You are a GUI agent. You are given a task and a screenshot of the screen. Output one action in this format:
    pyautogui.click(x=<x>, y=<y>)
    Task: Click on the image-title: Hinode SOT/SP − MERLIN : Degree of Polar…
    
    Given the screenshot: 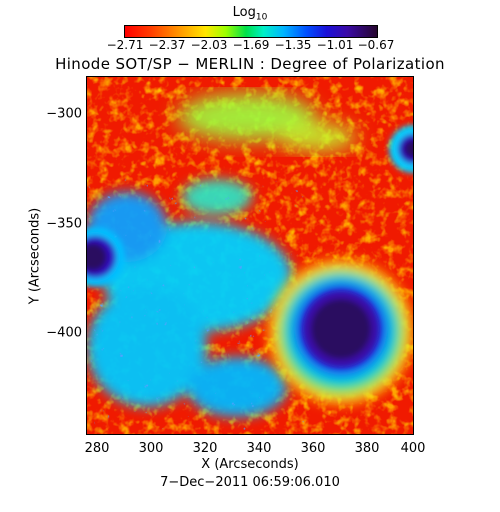 What is the action you would take?
    pyautogui.click(x=250, y=64)
    